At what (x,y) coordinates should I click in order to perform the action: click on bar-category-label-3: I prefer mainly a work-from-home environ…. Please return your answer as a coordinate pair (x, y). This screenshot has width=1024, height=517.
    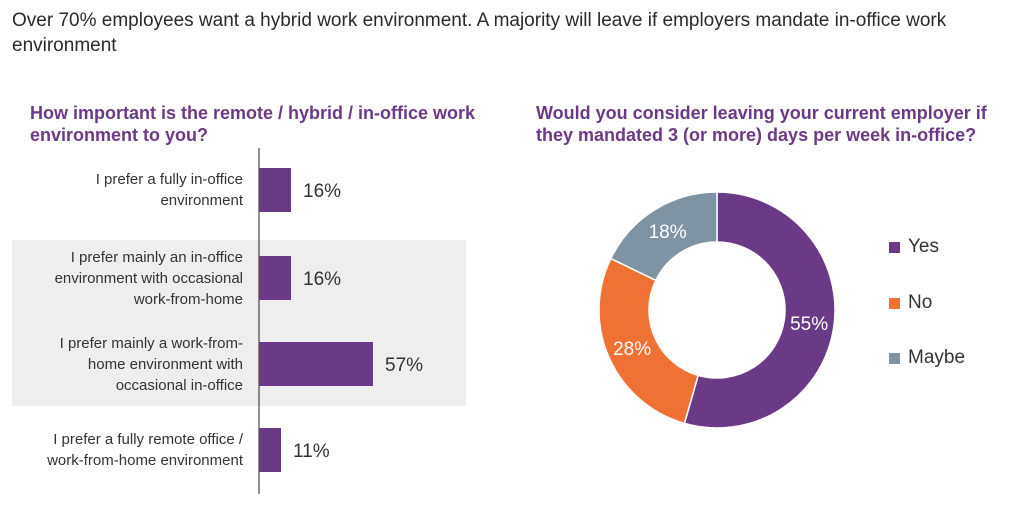
    Looking at the image, I should click on (151, 364).